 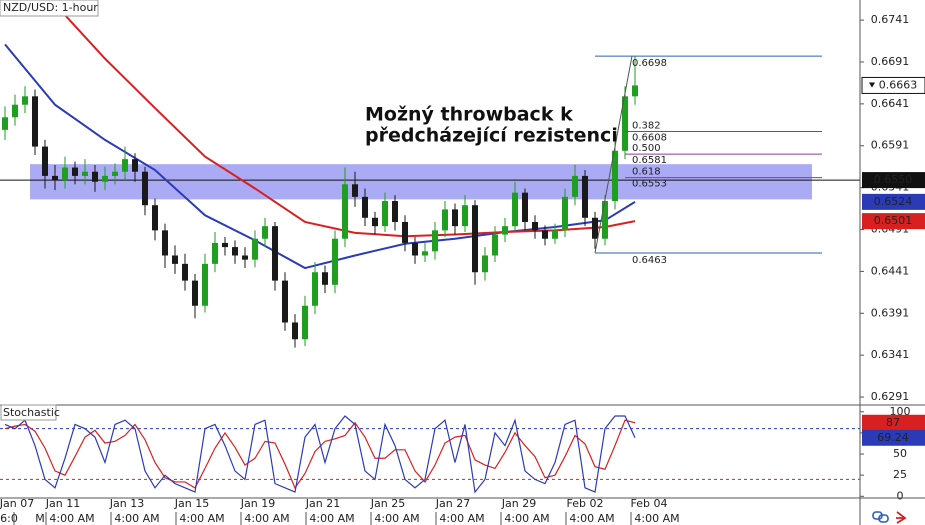 I want to click on annotation: předcházející rezistenci, so click(x=491, y=136).